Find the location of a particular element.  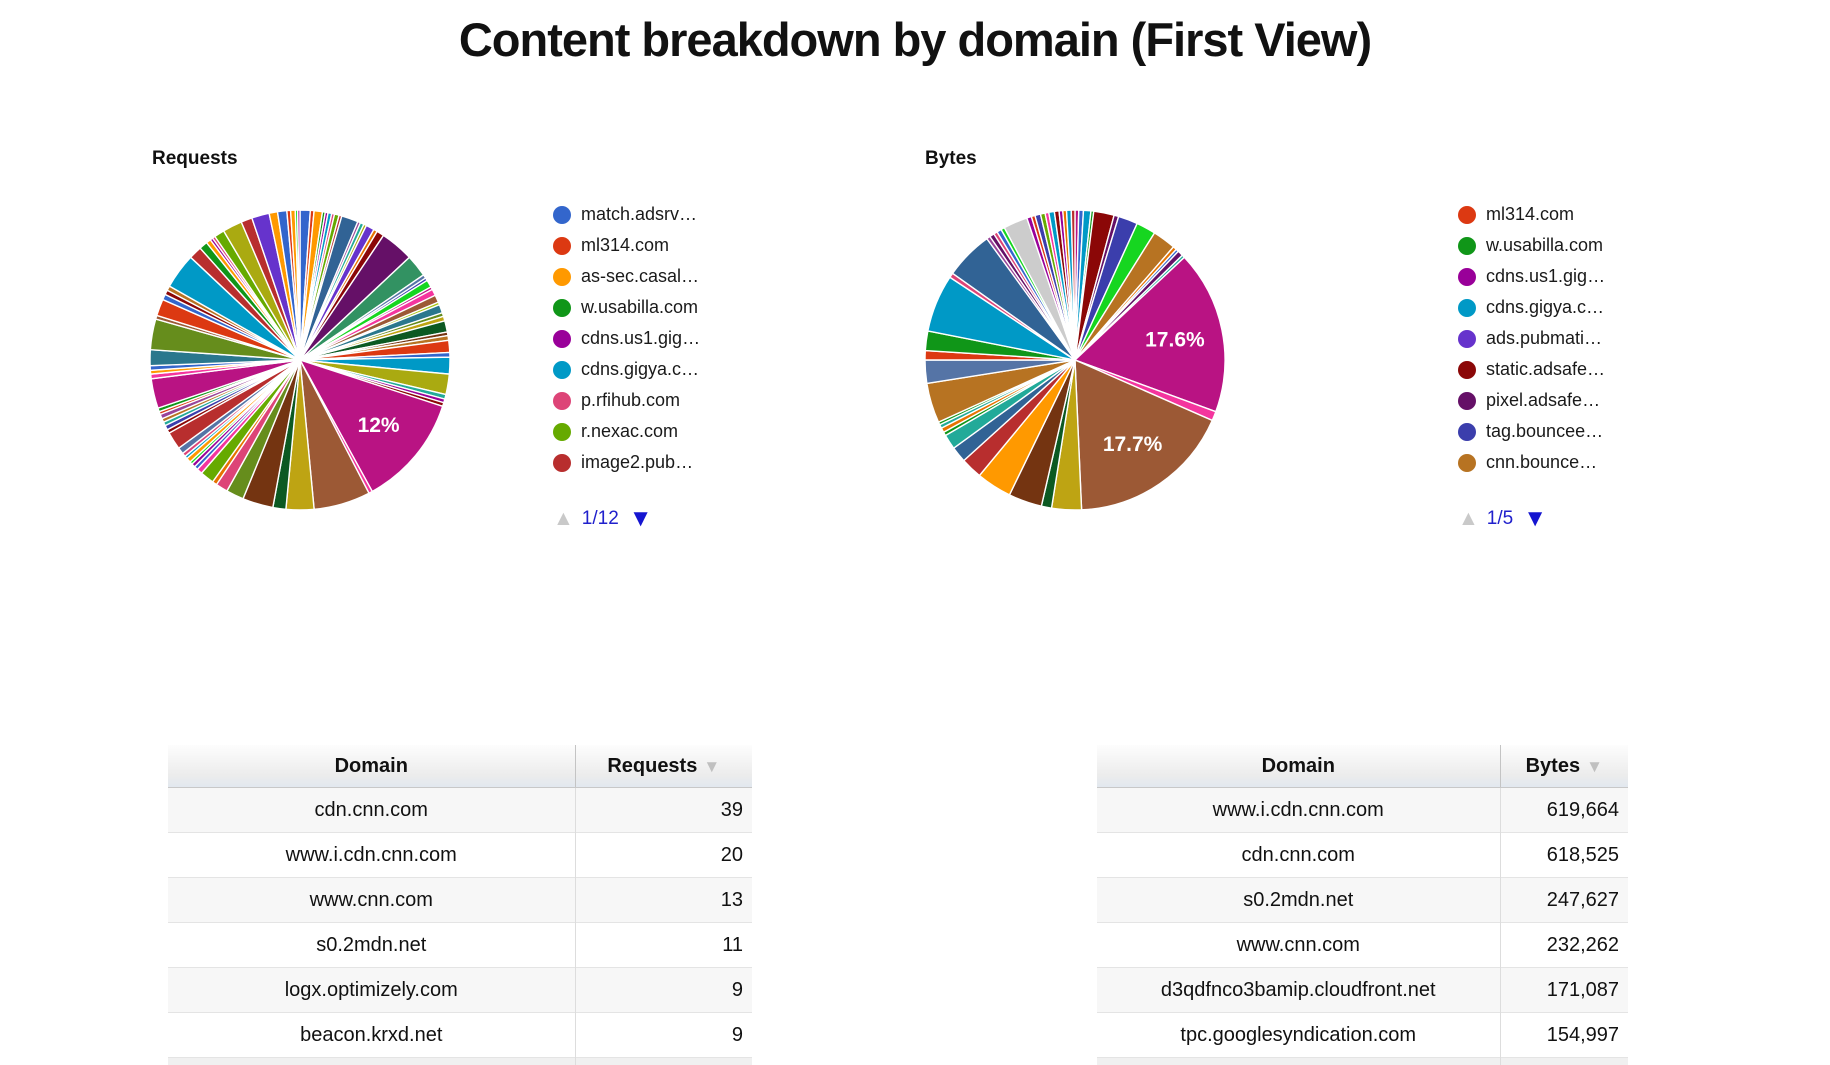

pie-slice-label: 12% is located at coordinates (379, 425).